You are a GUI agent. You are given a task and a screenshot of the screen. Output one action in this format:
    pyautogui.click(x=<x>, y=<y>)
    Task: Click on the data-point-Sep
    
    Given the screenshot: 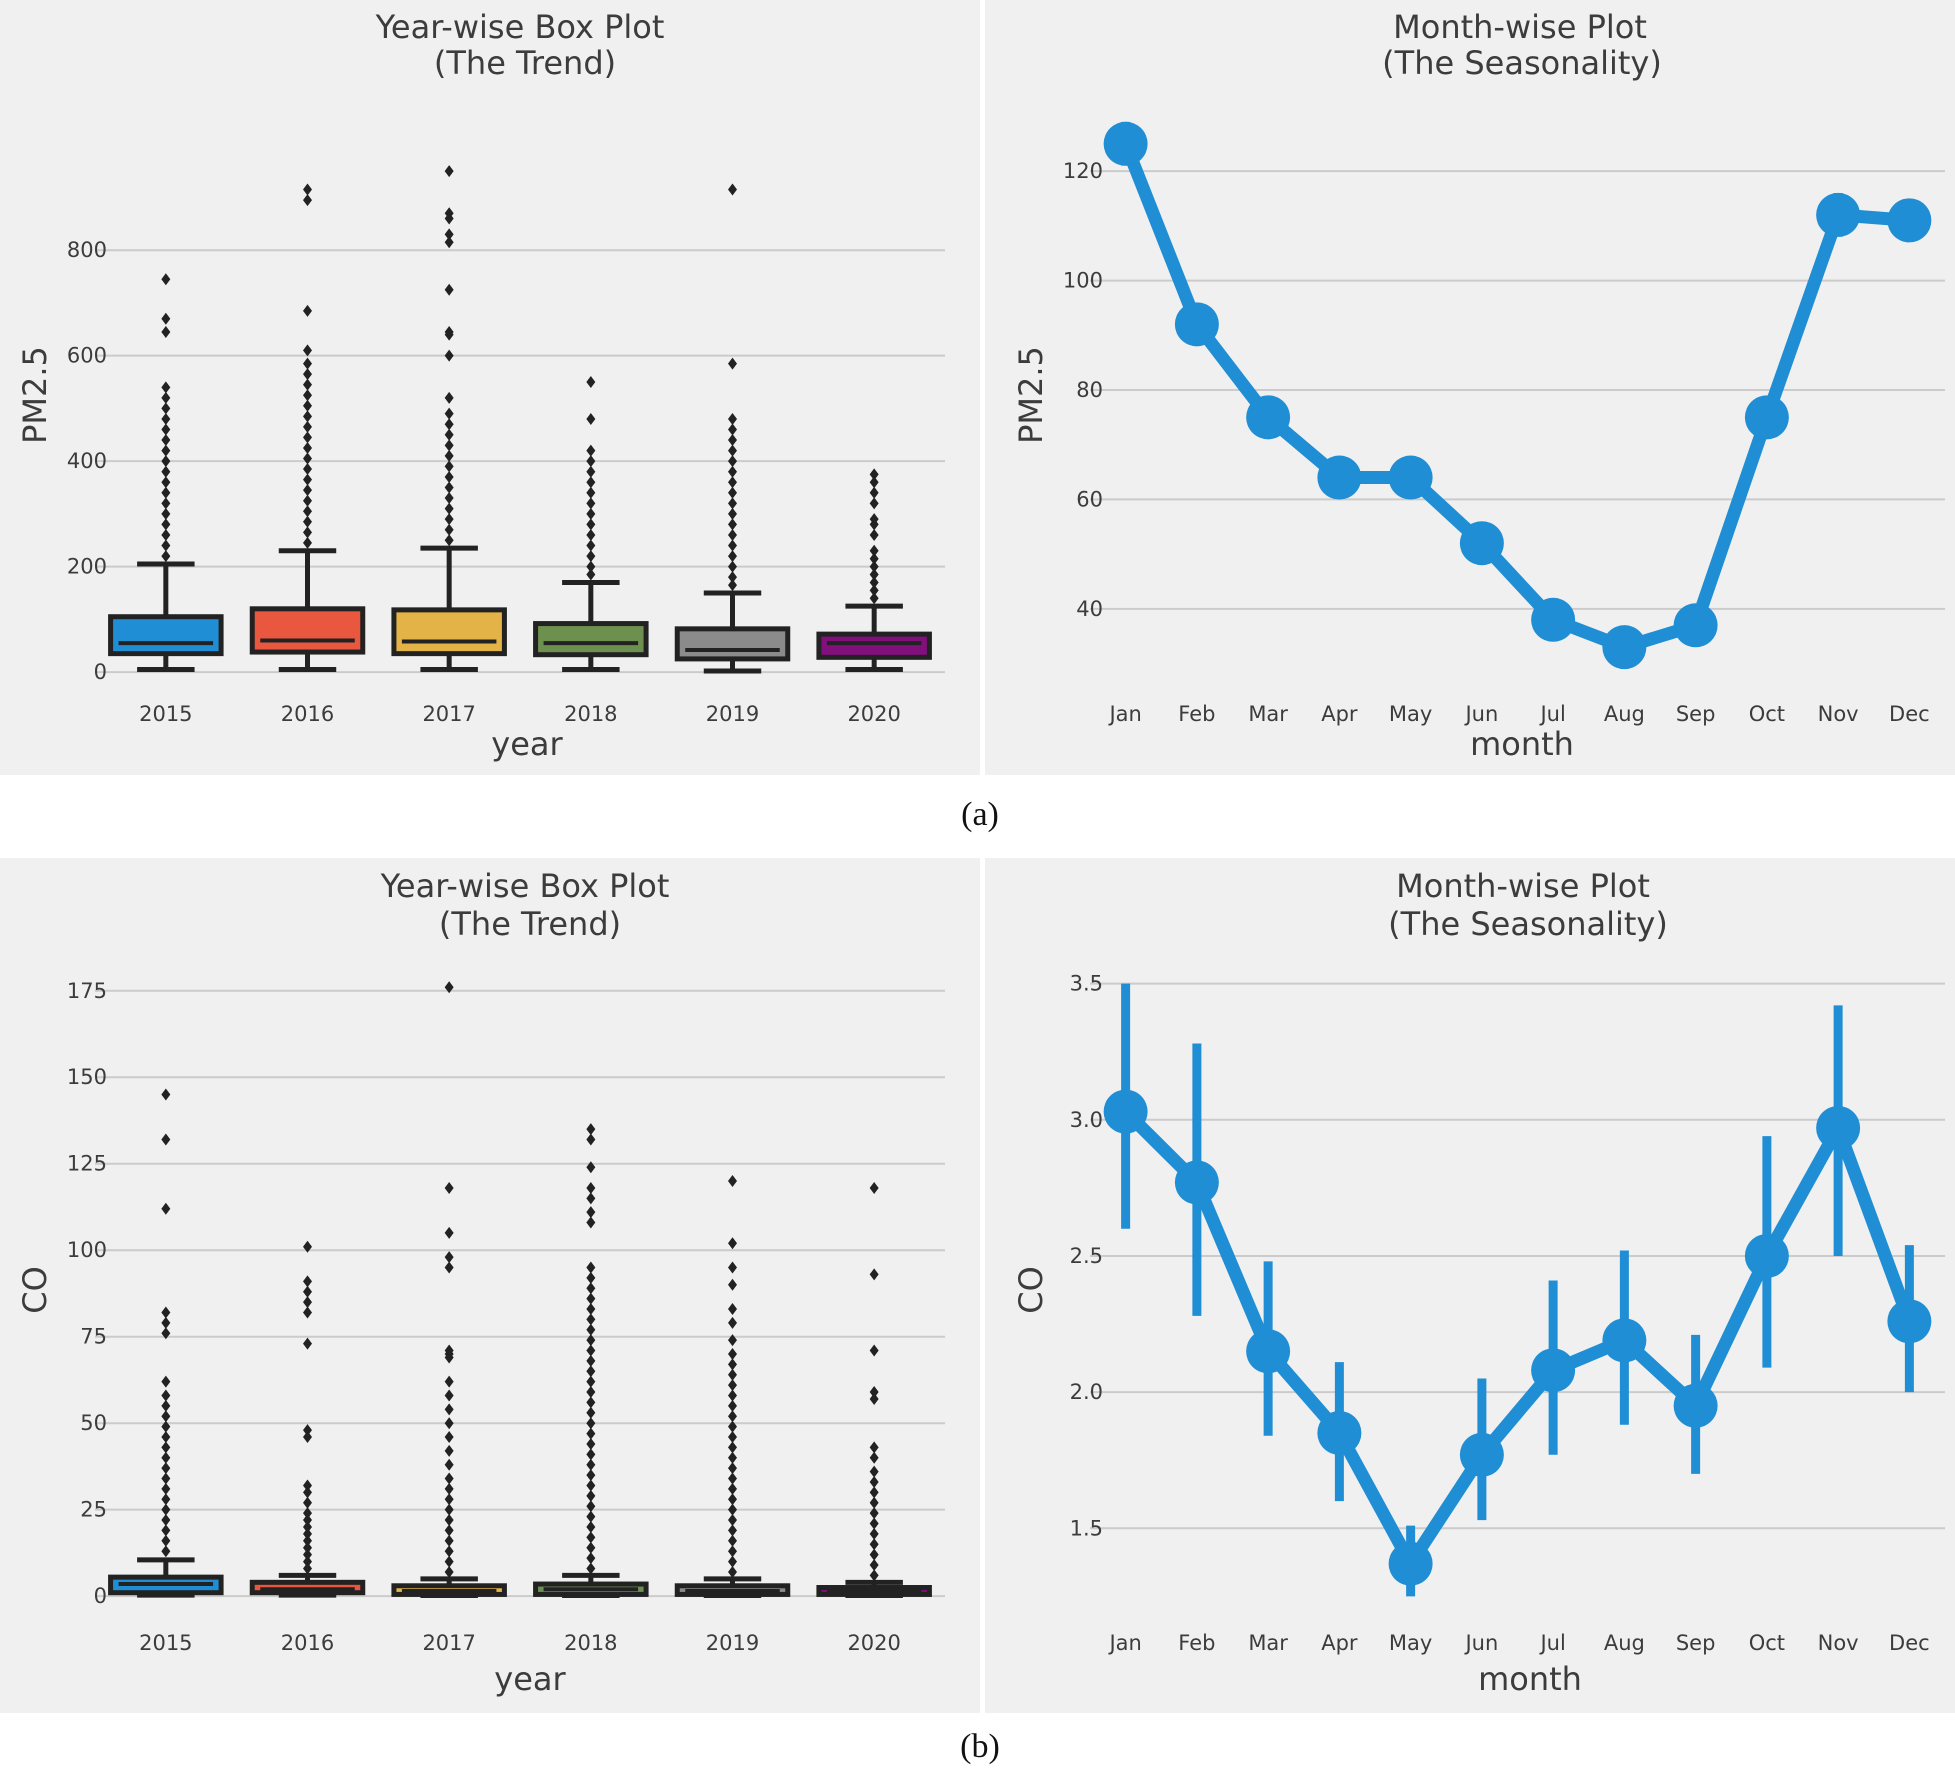 What is the action you would take?
    pyautogui.click(x=1695, y=625)
    